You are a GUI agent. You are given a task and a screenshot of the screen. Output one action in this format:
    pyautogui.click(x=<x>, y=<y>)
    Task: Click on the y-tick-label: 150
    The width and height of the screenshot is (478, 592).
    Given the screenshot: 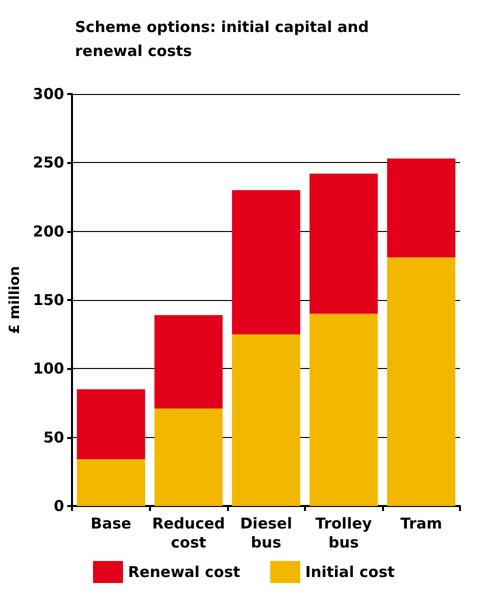 What is the action you would take?
    pyautogui.click(x=48, y=300)
    